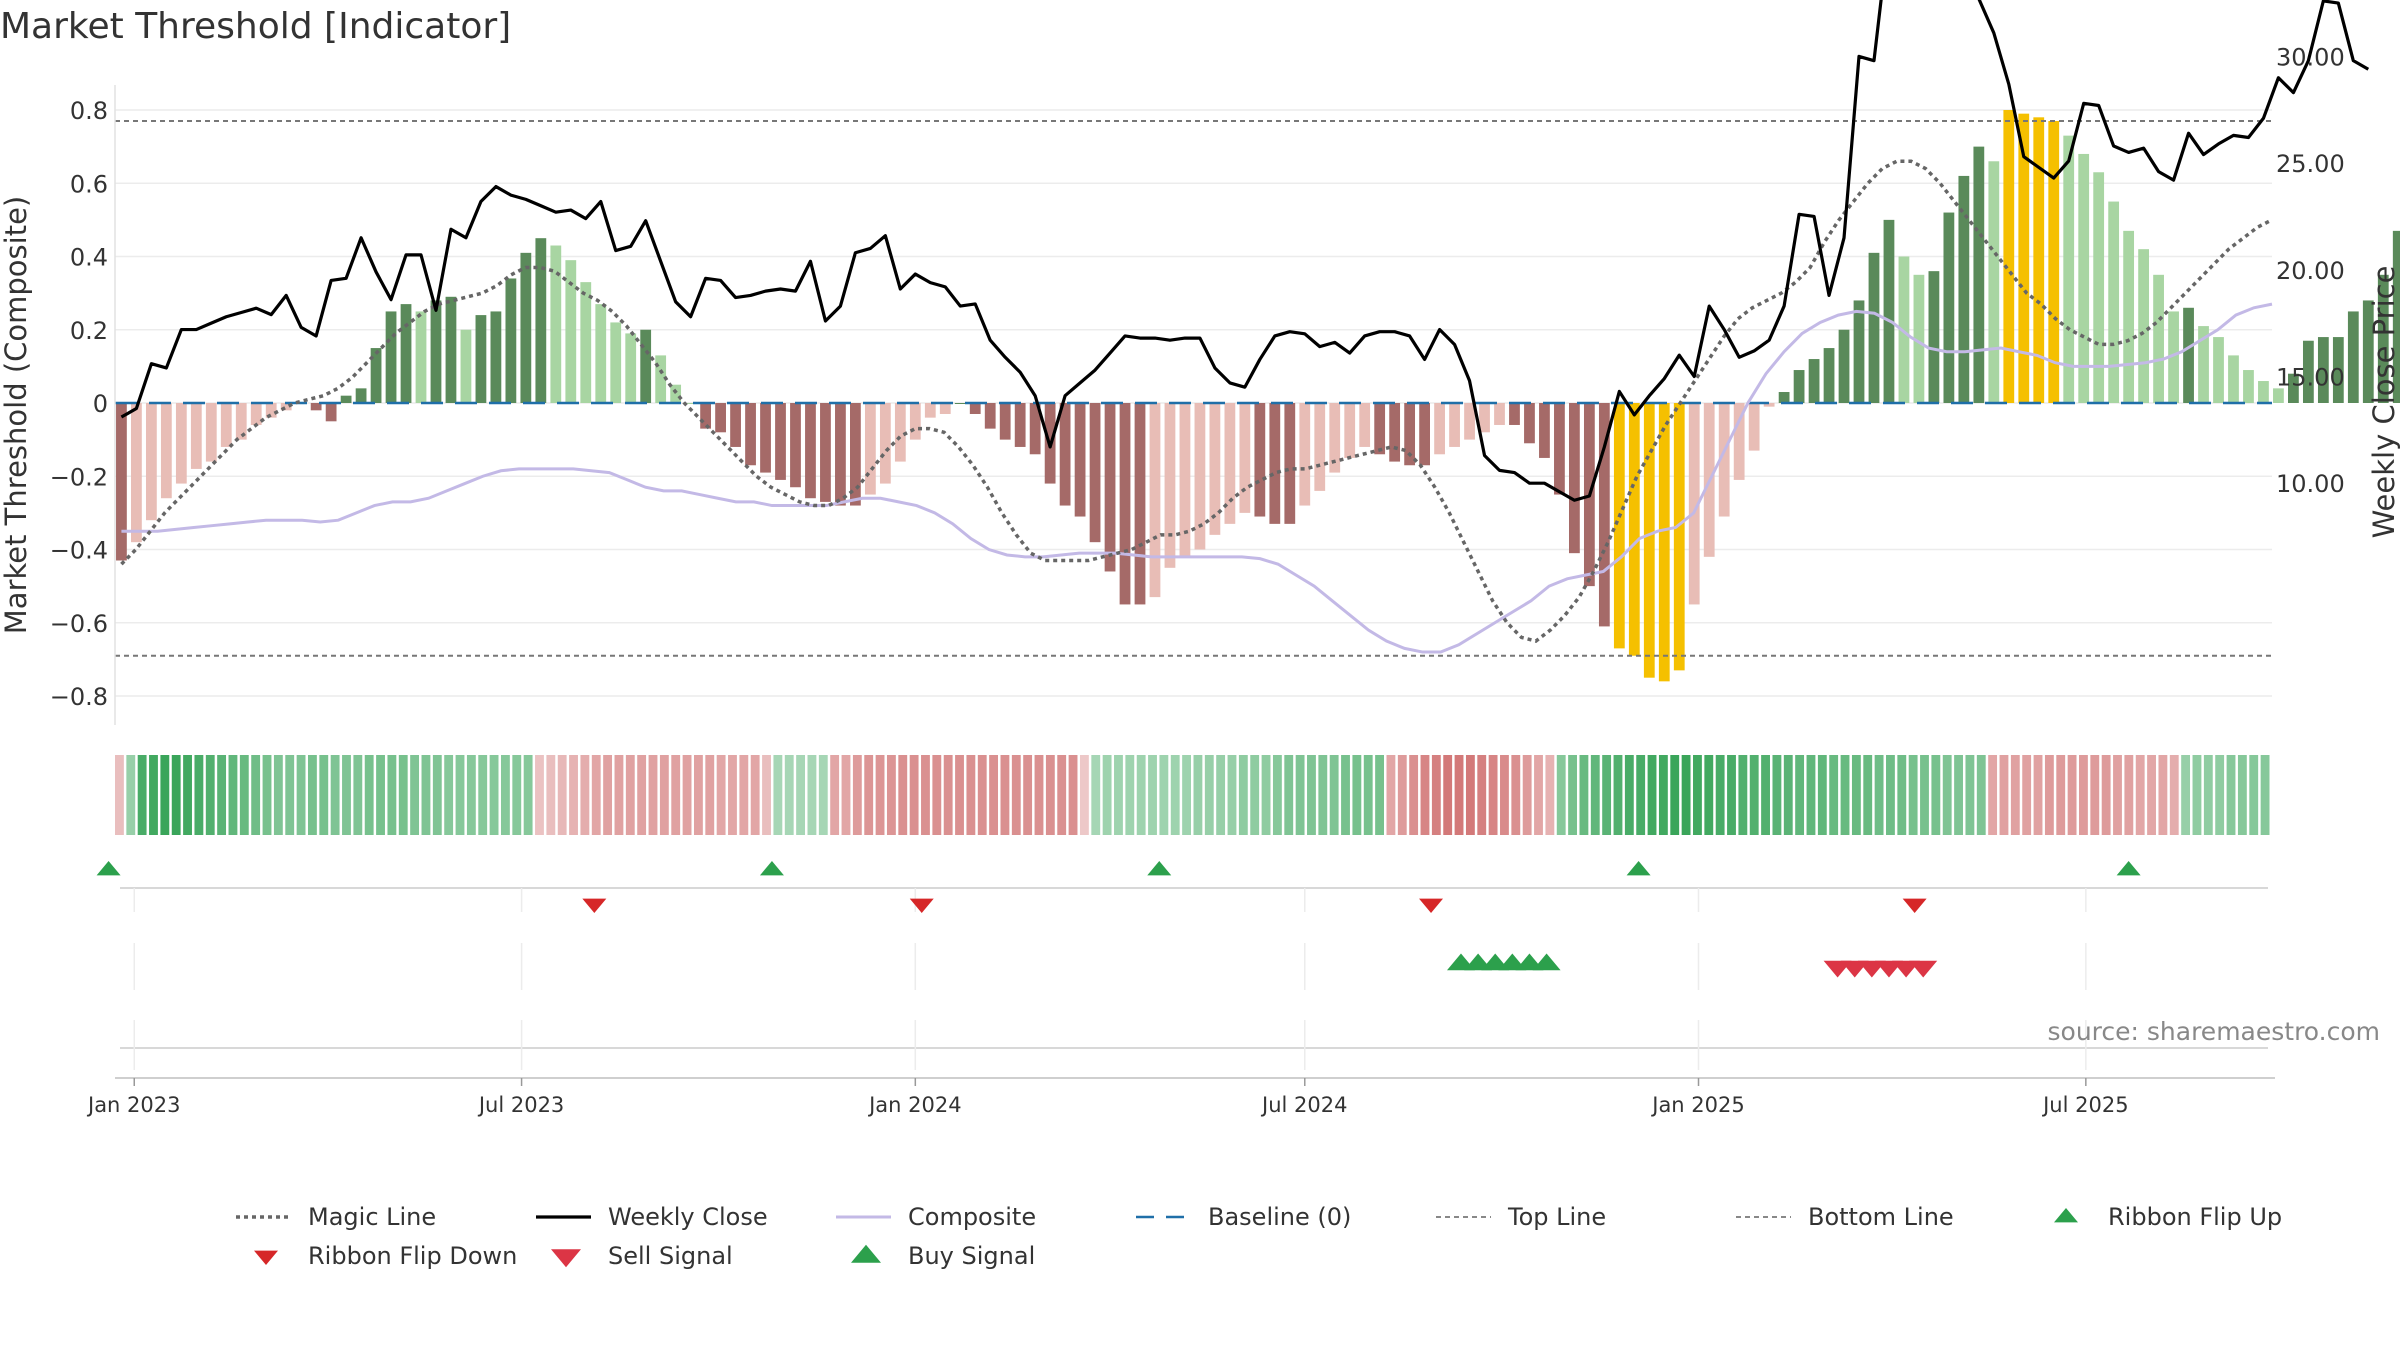 The width and height of the screenshot is (2400, 1350). I want to click on legend-label: Weekly Close, so click(688, 1217).